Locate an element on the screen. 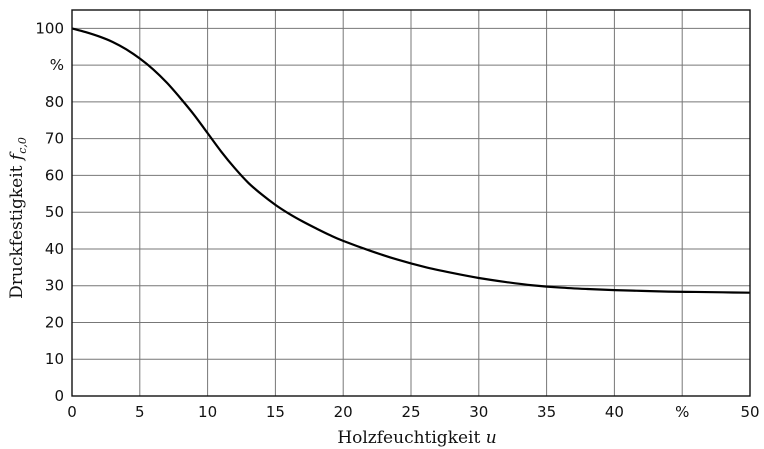  y-tick-label-1: 10 is located at coordinates (54, 359).